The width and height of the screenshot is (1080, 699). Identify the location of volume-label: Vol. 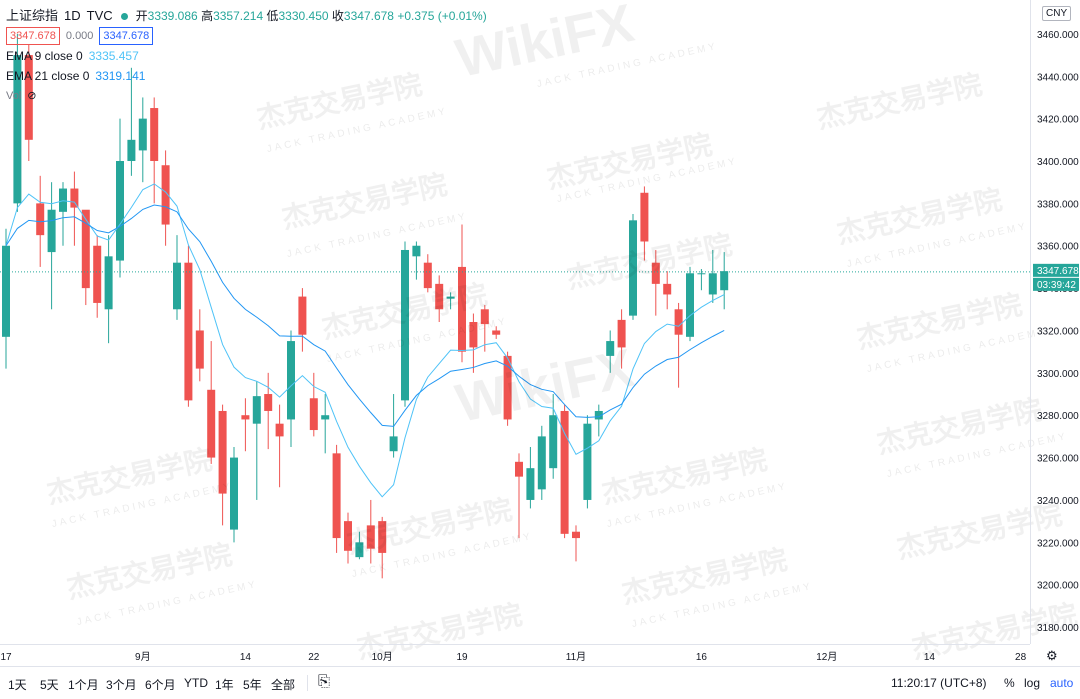
(14, 96).